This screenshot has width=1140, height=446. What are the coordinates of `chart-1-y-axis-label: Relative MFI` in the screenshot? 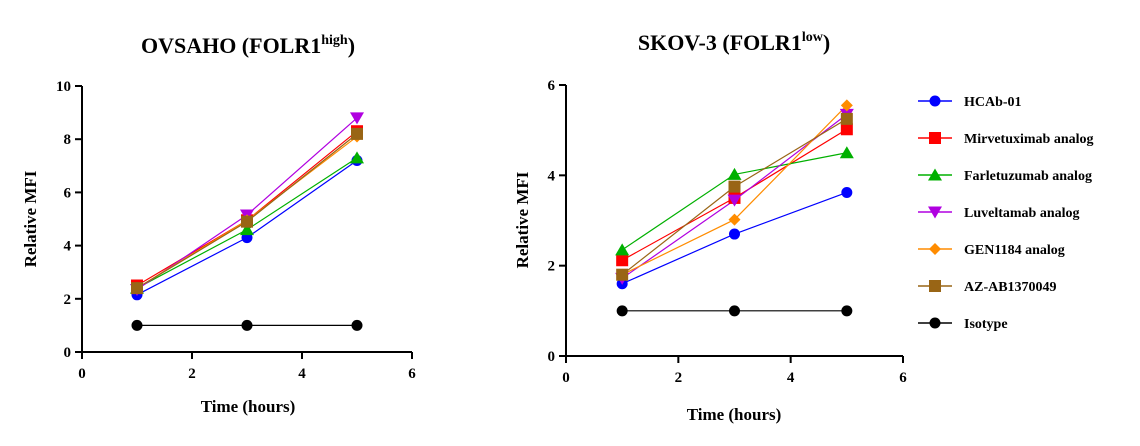 It's located at (30, 218).